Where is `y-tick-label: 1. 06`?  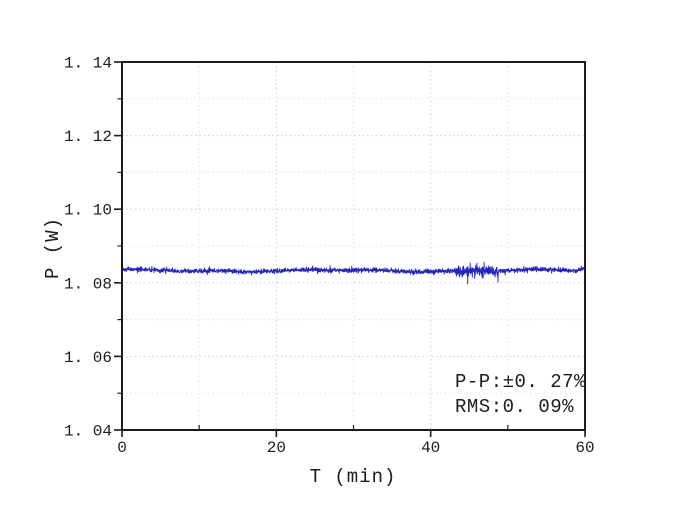
y-tick-label: 1. 06 is located at coordinates (88, 358).